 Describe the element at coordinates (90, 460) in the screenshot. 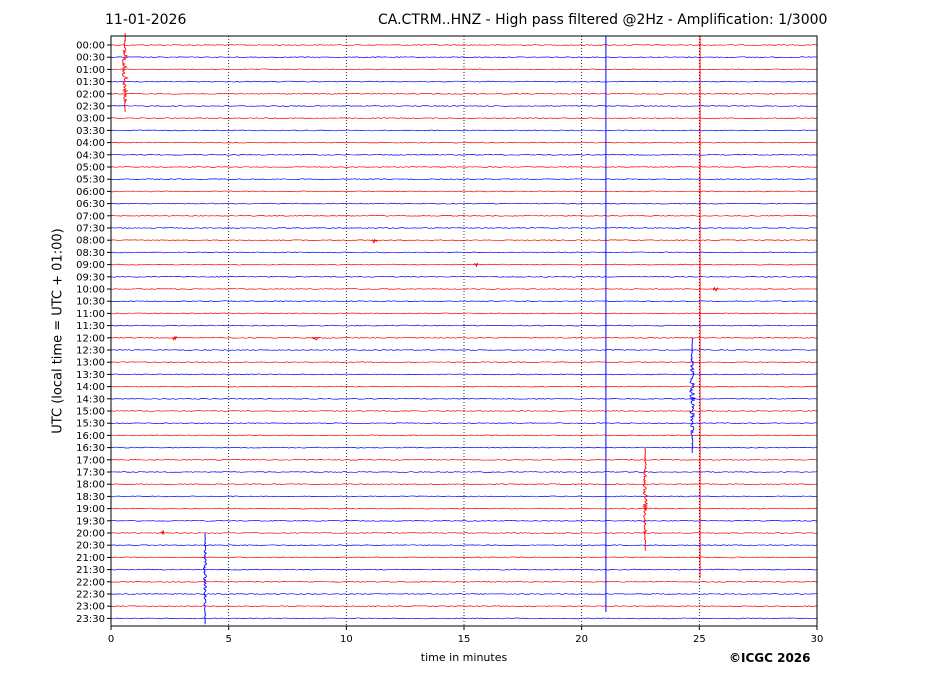

I see `y-tick-label-17:00: 17:00` at that location.